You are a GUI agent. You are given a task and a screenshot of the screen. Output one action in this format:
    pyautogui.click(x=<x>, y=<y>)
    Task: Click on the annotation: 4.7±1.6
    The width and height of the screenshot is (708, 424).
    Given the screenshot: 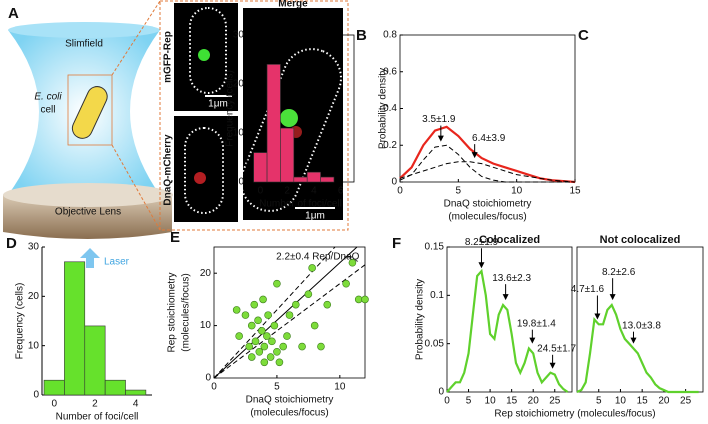 What is the action you would take?
    pyautogui.click(x=588, y=289)
    